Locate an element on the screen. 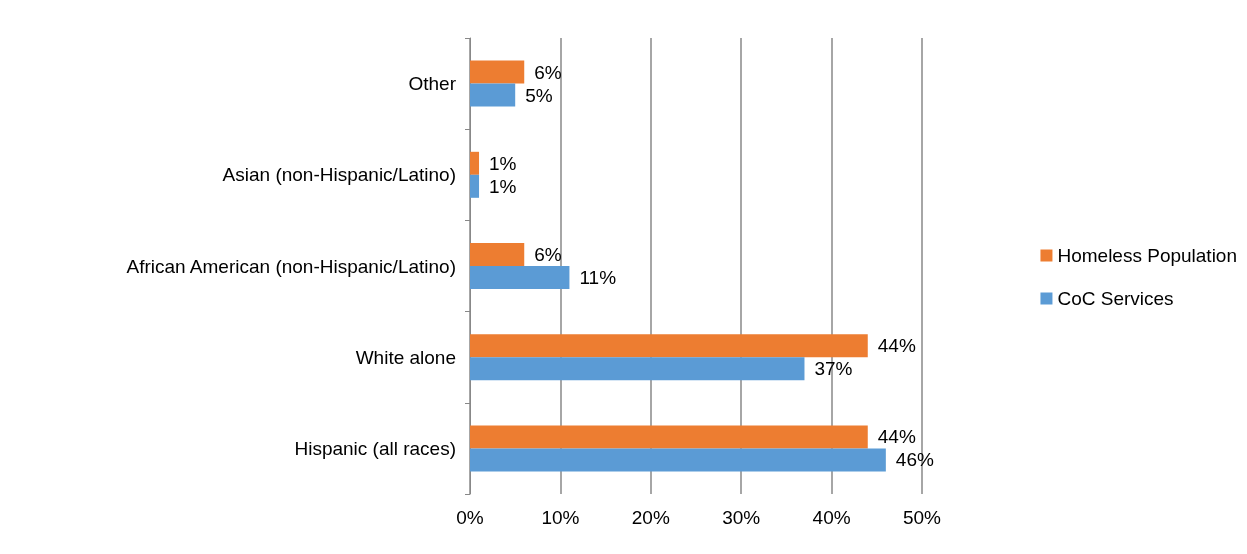 The height and width of the screenshot is (554, 1247). x-tick-label: 0% is located at coordinates (470, 517).